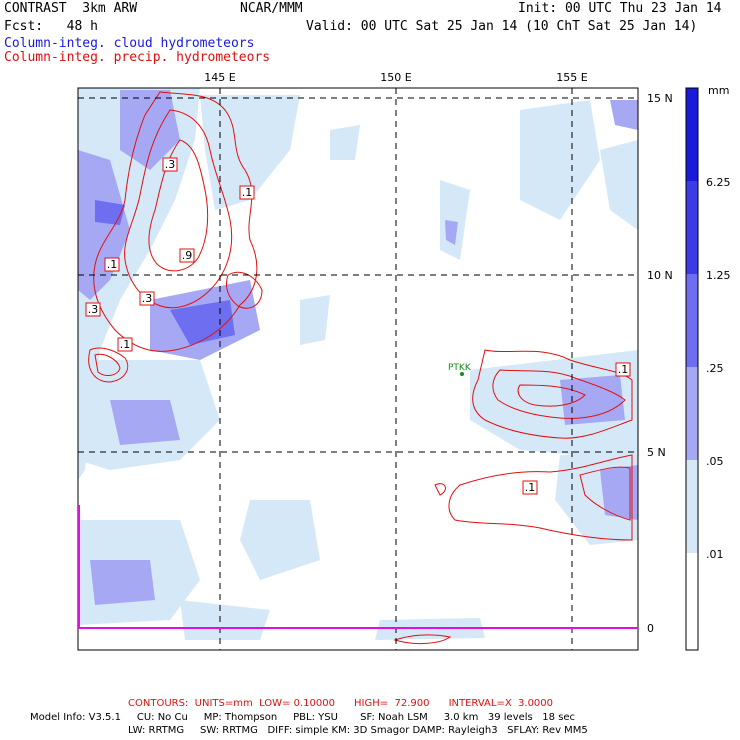 This screenshot has width=740, height=740. What do you see at coordinates (718, 90) in the screenshot?
I see `colorbar-units: mm` at bounding box center [718, 90].